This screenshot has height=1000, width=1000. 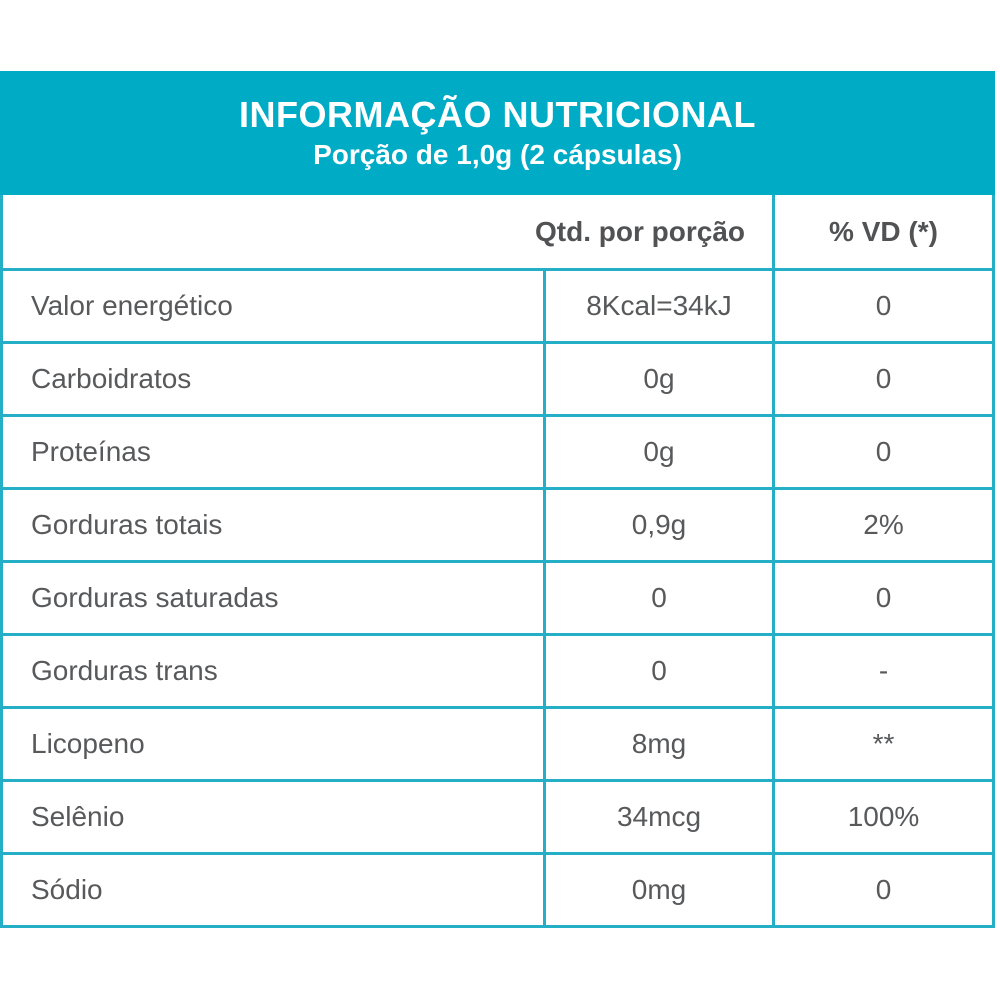 What do you see at coordinates (497, 818) in the screenshot?
I see `table-row: Selênio 34mcg 100%` at bounding box center [497, 818].